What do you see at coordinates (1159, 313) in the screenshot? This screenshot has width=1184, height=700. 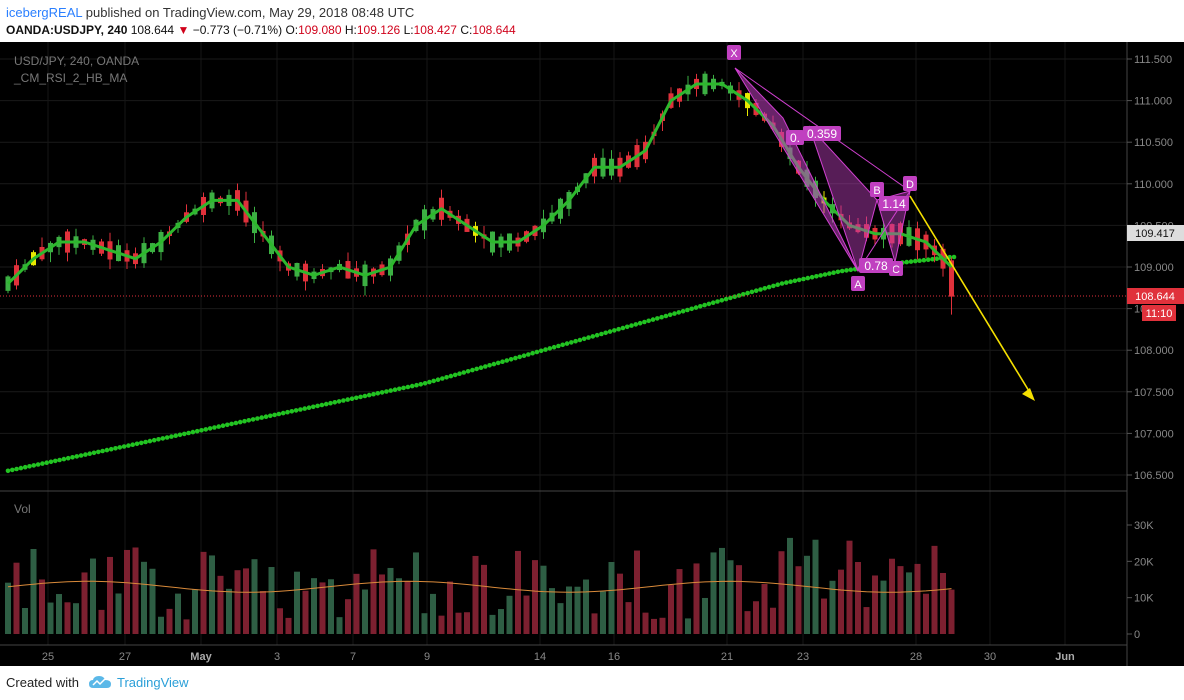 I see `countdown-label: 11:10` at bounding box center [1159, 313].